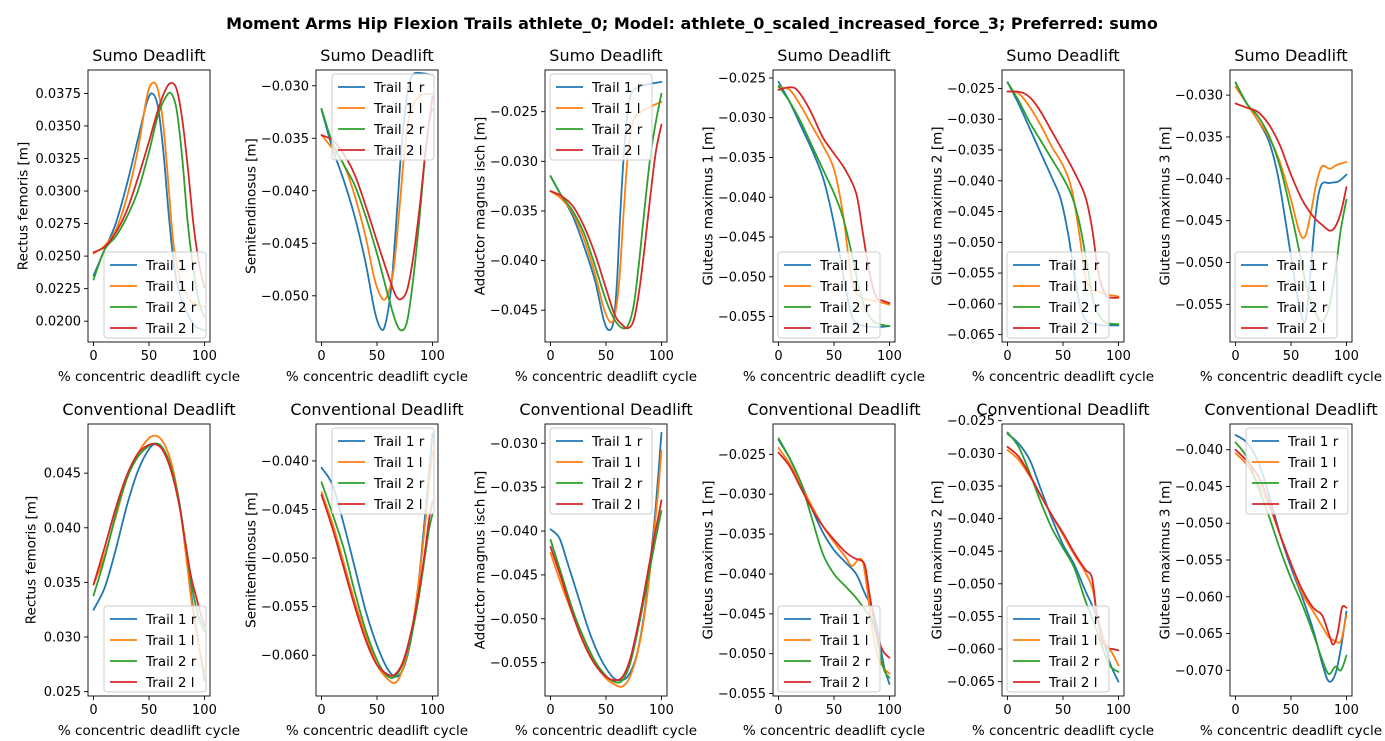  I want to click on y-tick-label: 0.0350, so click(59, 126).